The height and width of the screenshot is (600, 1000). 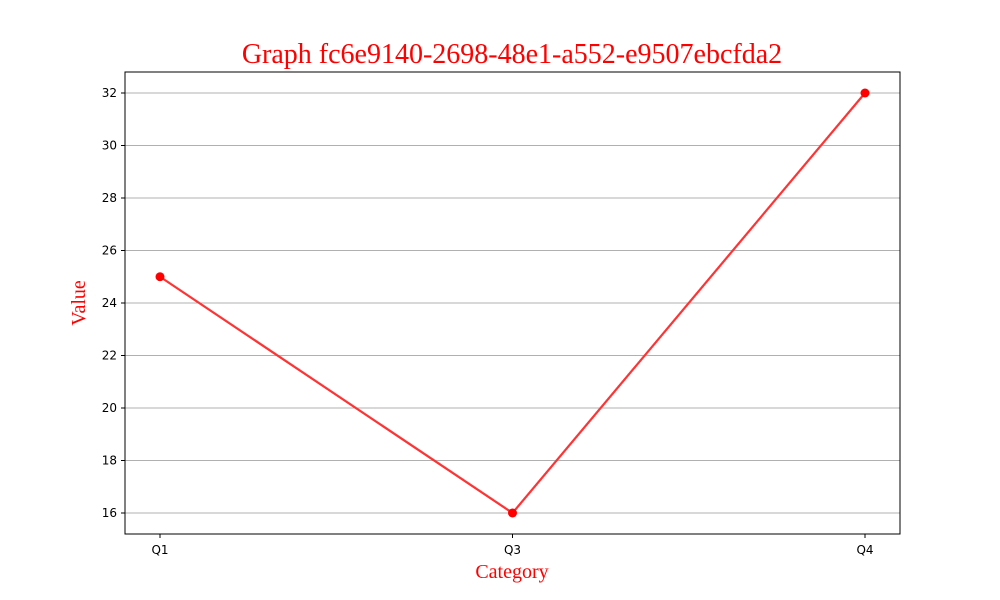 What do you see at coordinates (159, 550) in the screenshot?
I see `x-tick-label: Q1` at bounding box center [159, 550].